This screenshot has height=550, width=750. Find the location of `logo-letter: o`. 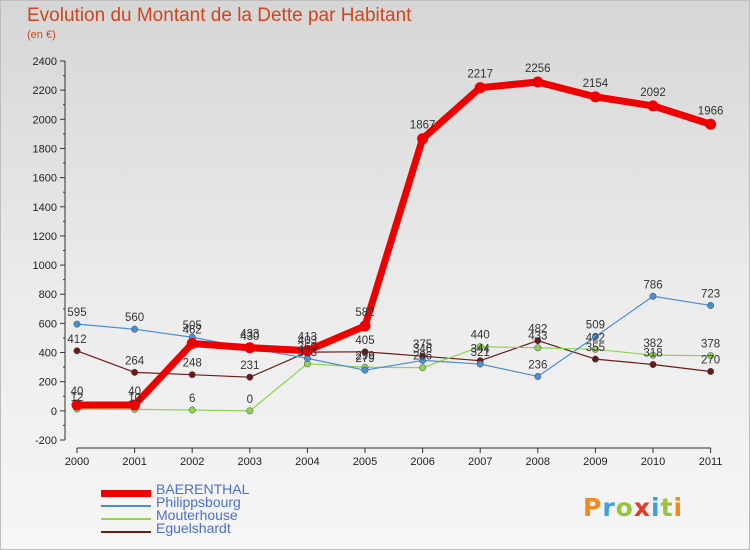

logo-letter: o is located at coordinates (624, 507).